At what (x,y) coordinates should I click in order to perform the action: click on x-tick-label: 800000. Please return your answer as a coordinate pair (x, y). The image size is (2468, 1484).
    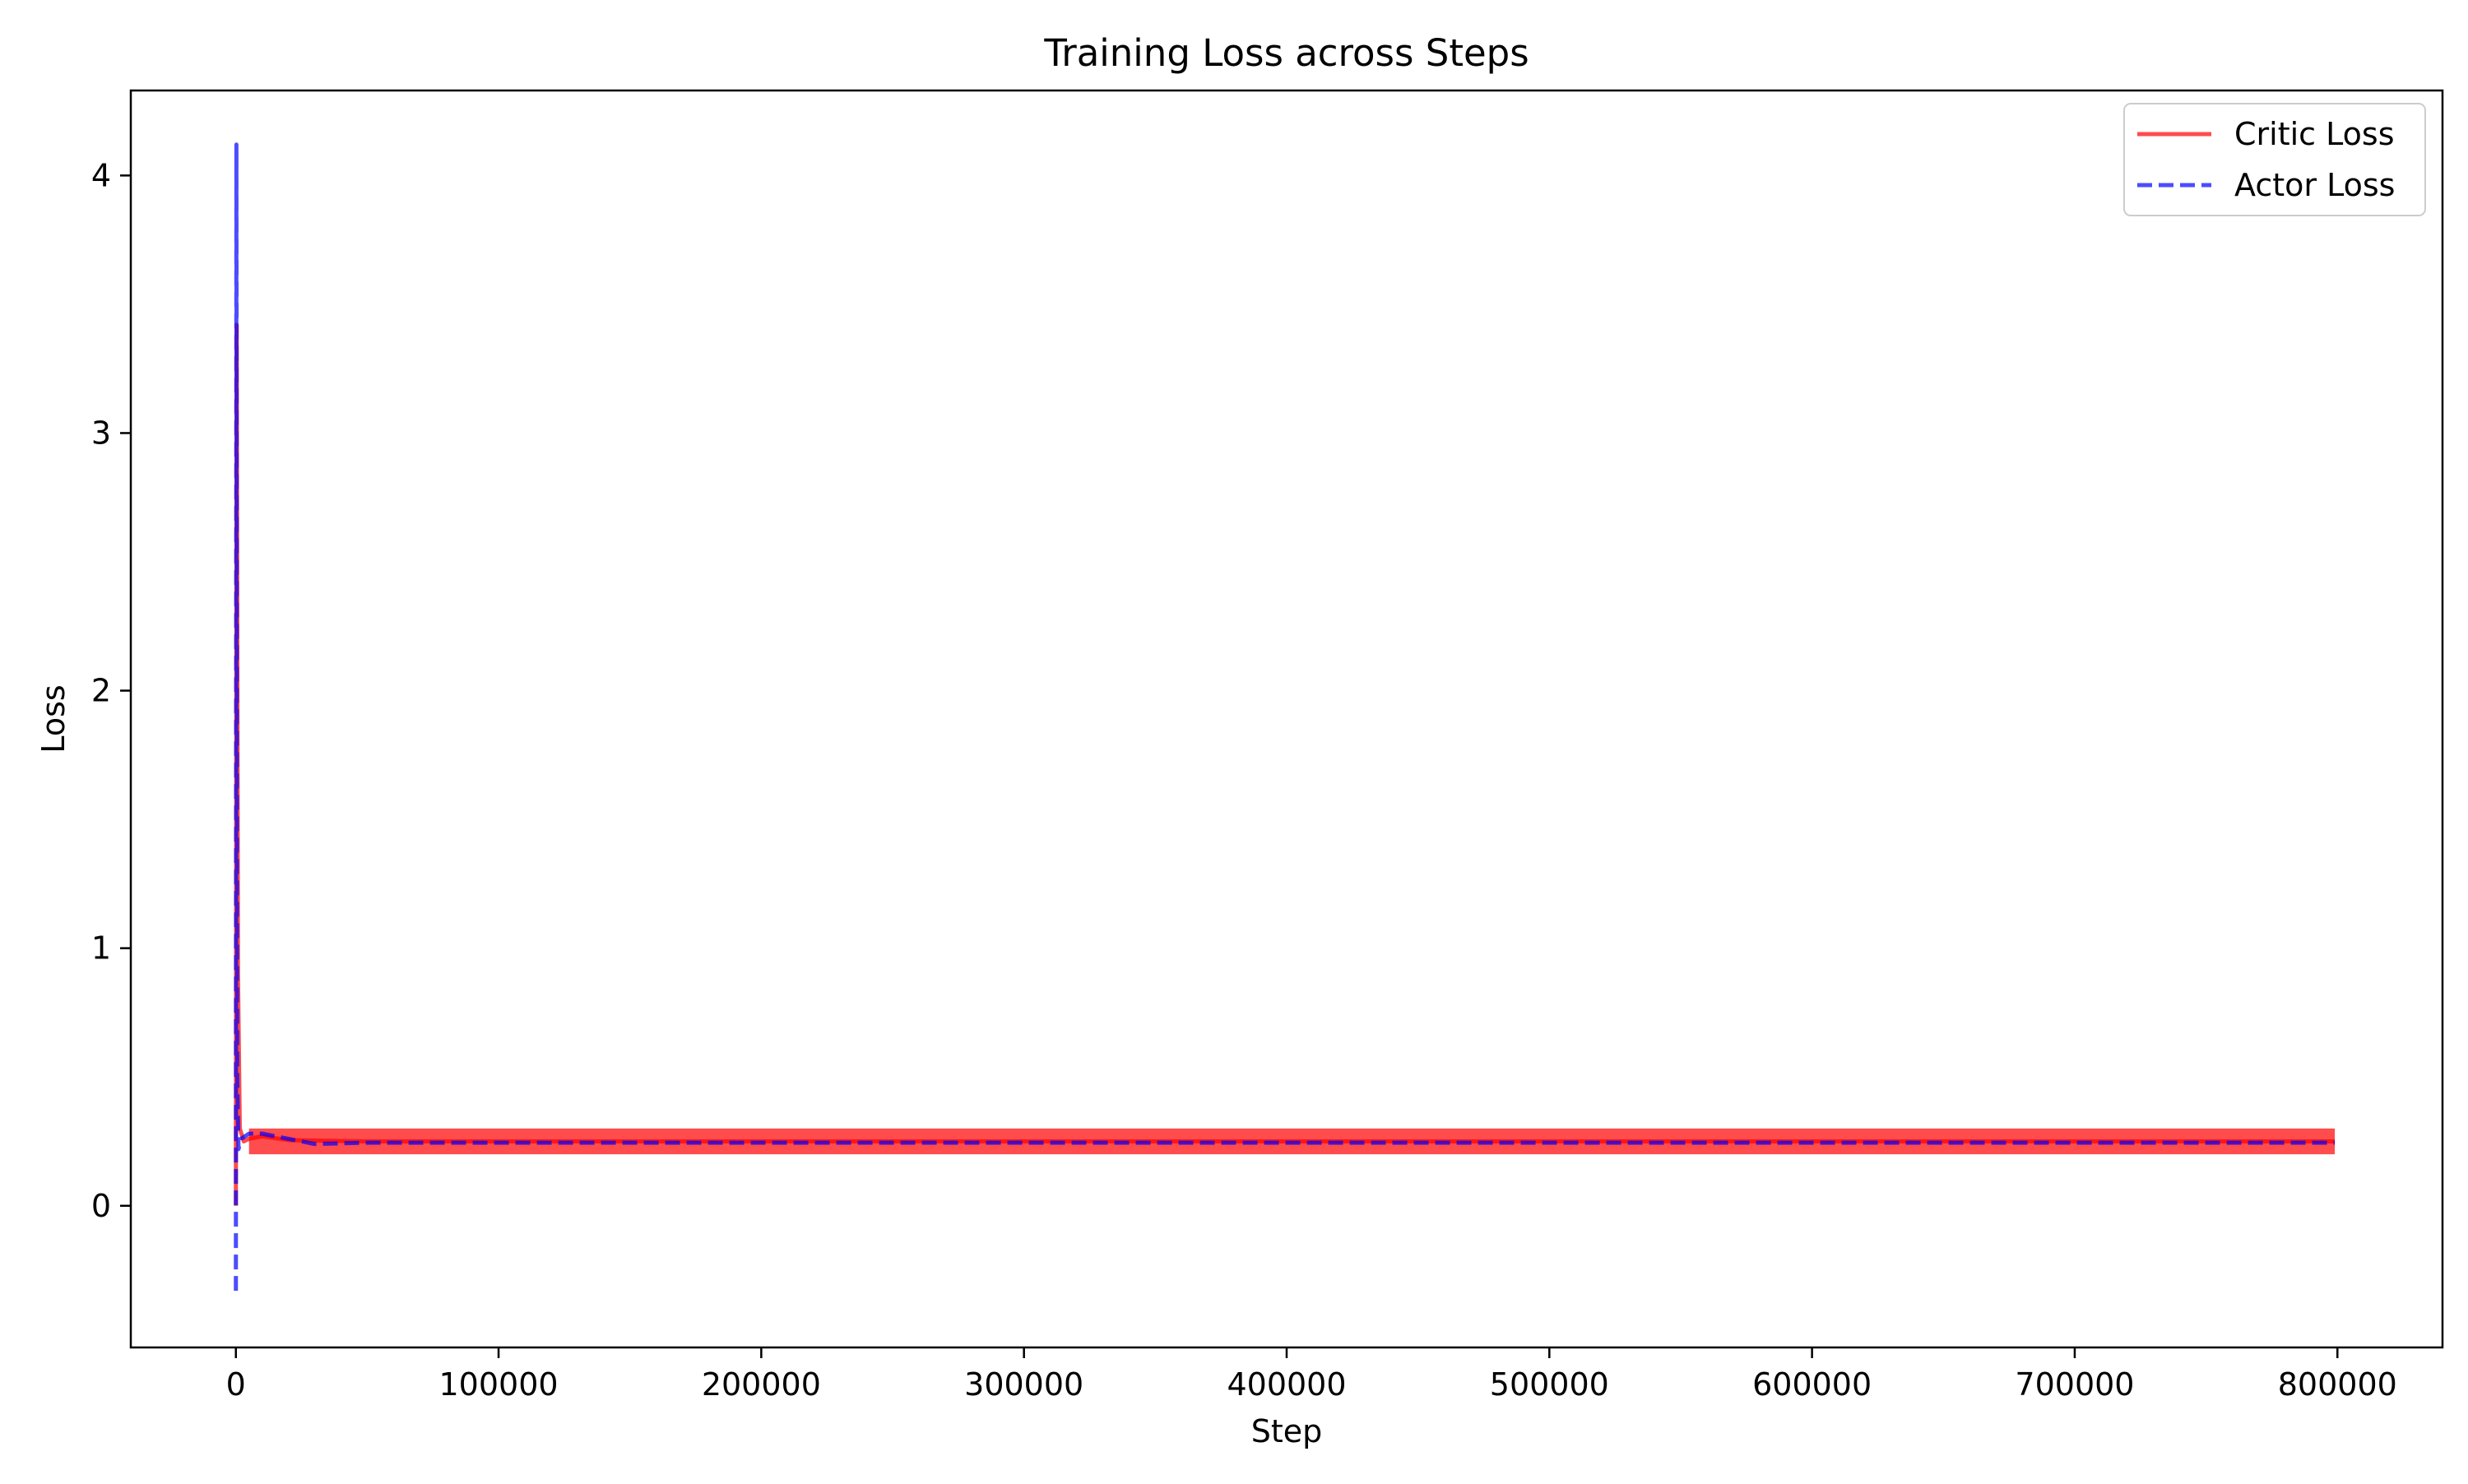
    Looking at the image, I should click on (2337, 1384).